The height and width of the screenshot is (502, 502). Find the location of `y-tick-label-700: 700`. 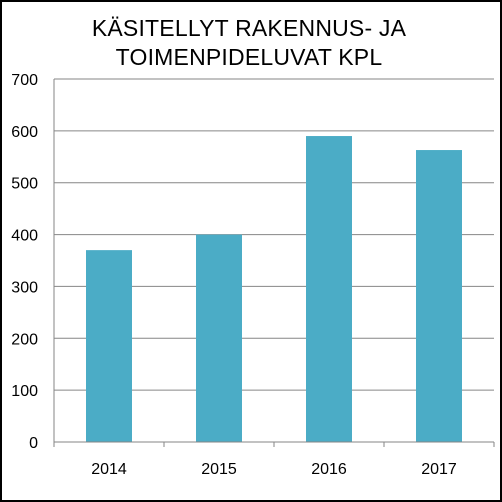

y-tick-label-700: 700 is located at coordinates (24, 80).